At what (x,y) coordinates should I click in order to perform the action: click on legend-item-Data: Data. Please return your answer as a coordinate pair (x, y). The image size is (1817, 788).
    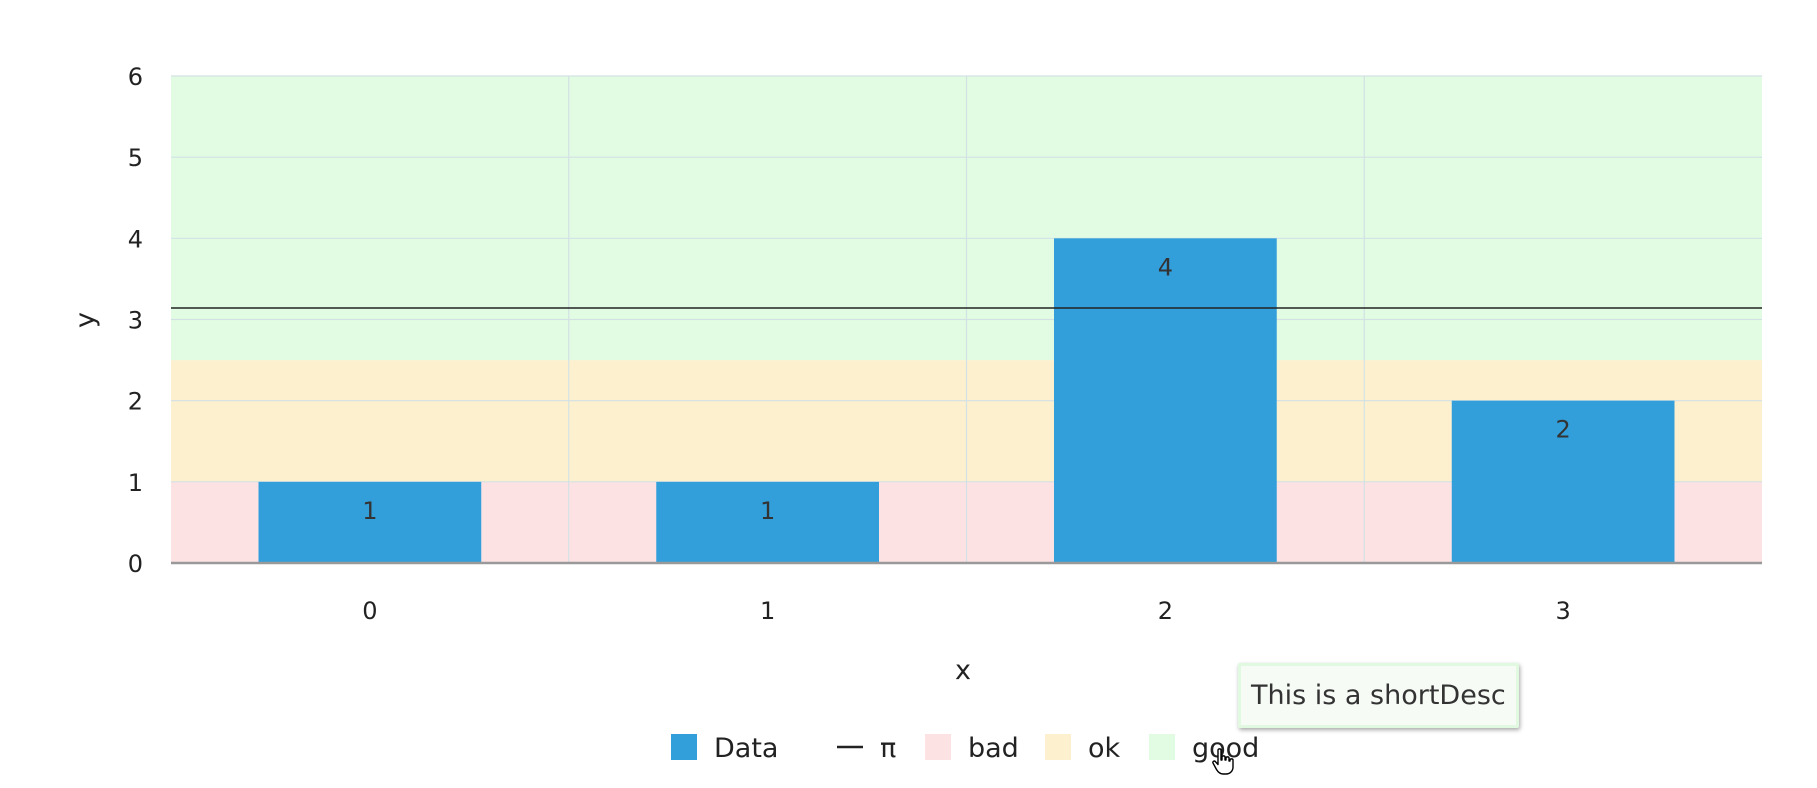
    Looking at the image, I should click on (724, 748).